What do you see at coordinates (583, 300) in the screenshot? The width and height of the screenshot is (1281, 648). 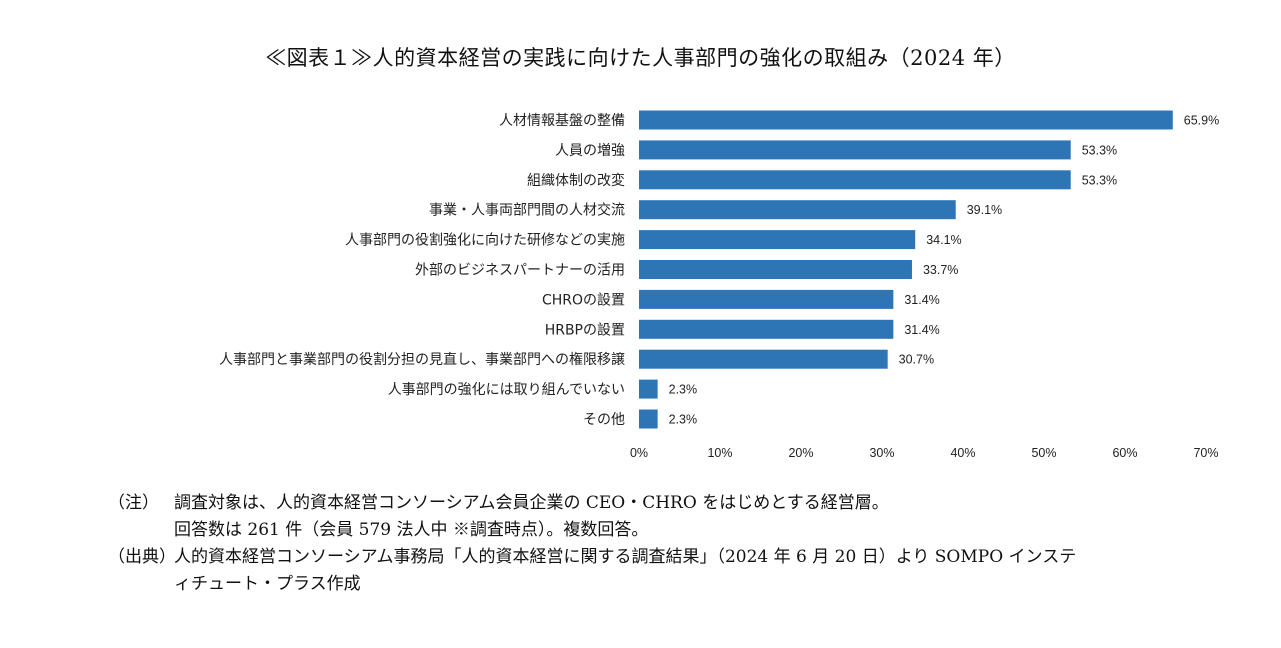 I see `category-label-6: CHROの設置` at bounding box center [583, 300].